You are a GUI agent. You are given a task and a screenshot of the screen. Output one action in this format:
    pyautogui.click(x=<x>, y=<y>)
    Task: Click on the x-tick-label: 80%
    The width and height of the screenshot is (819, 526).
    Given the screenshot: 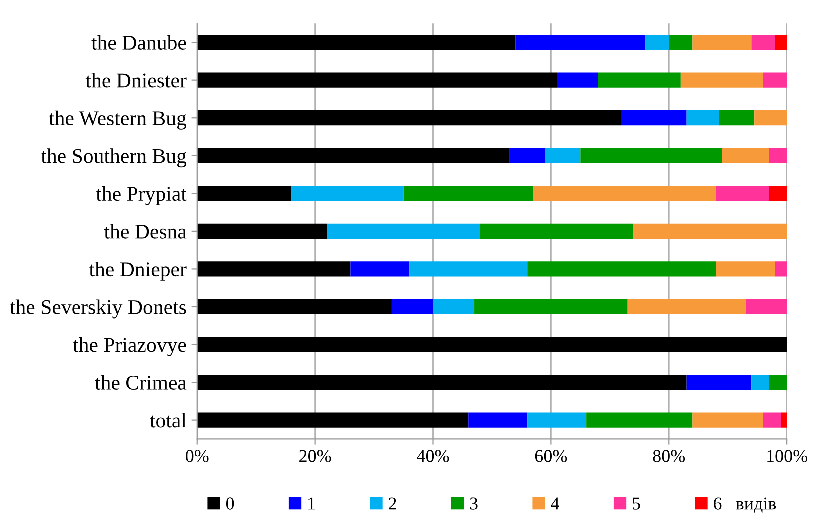 What is the action you would take?
    pyautogui.click(x=669, y=456)
    